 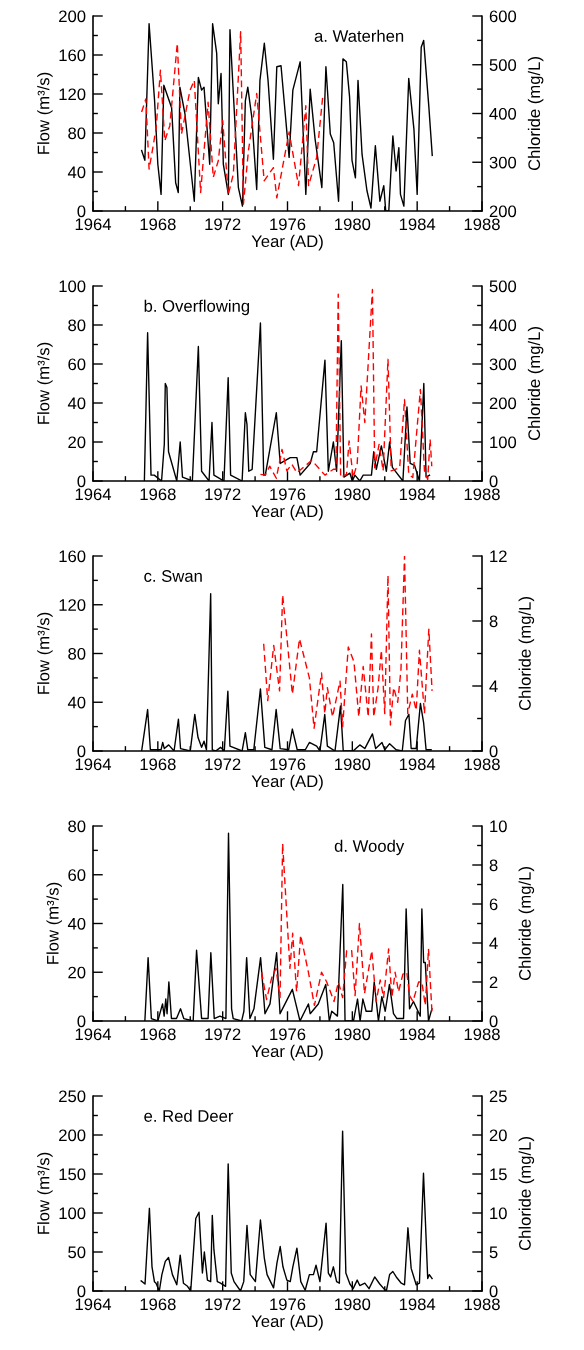 I want to click on y2-tick-label: 5, so click(x=493, y=1252).